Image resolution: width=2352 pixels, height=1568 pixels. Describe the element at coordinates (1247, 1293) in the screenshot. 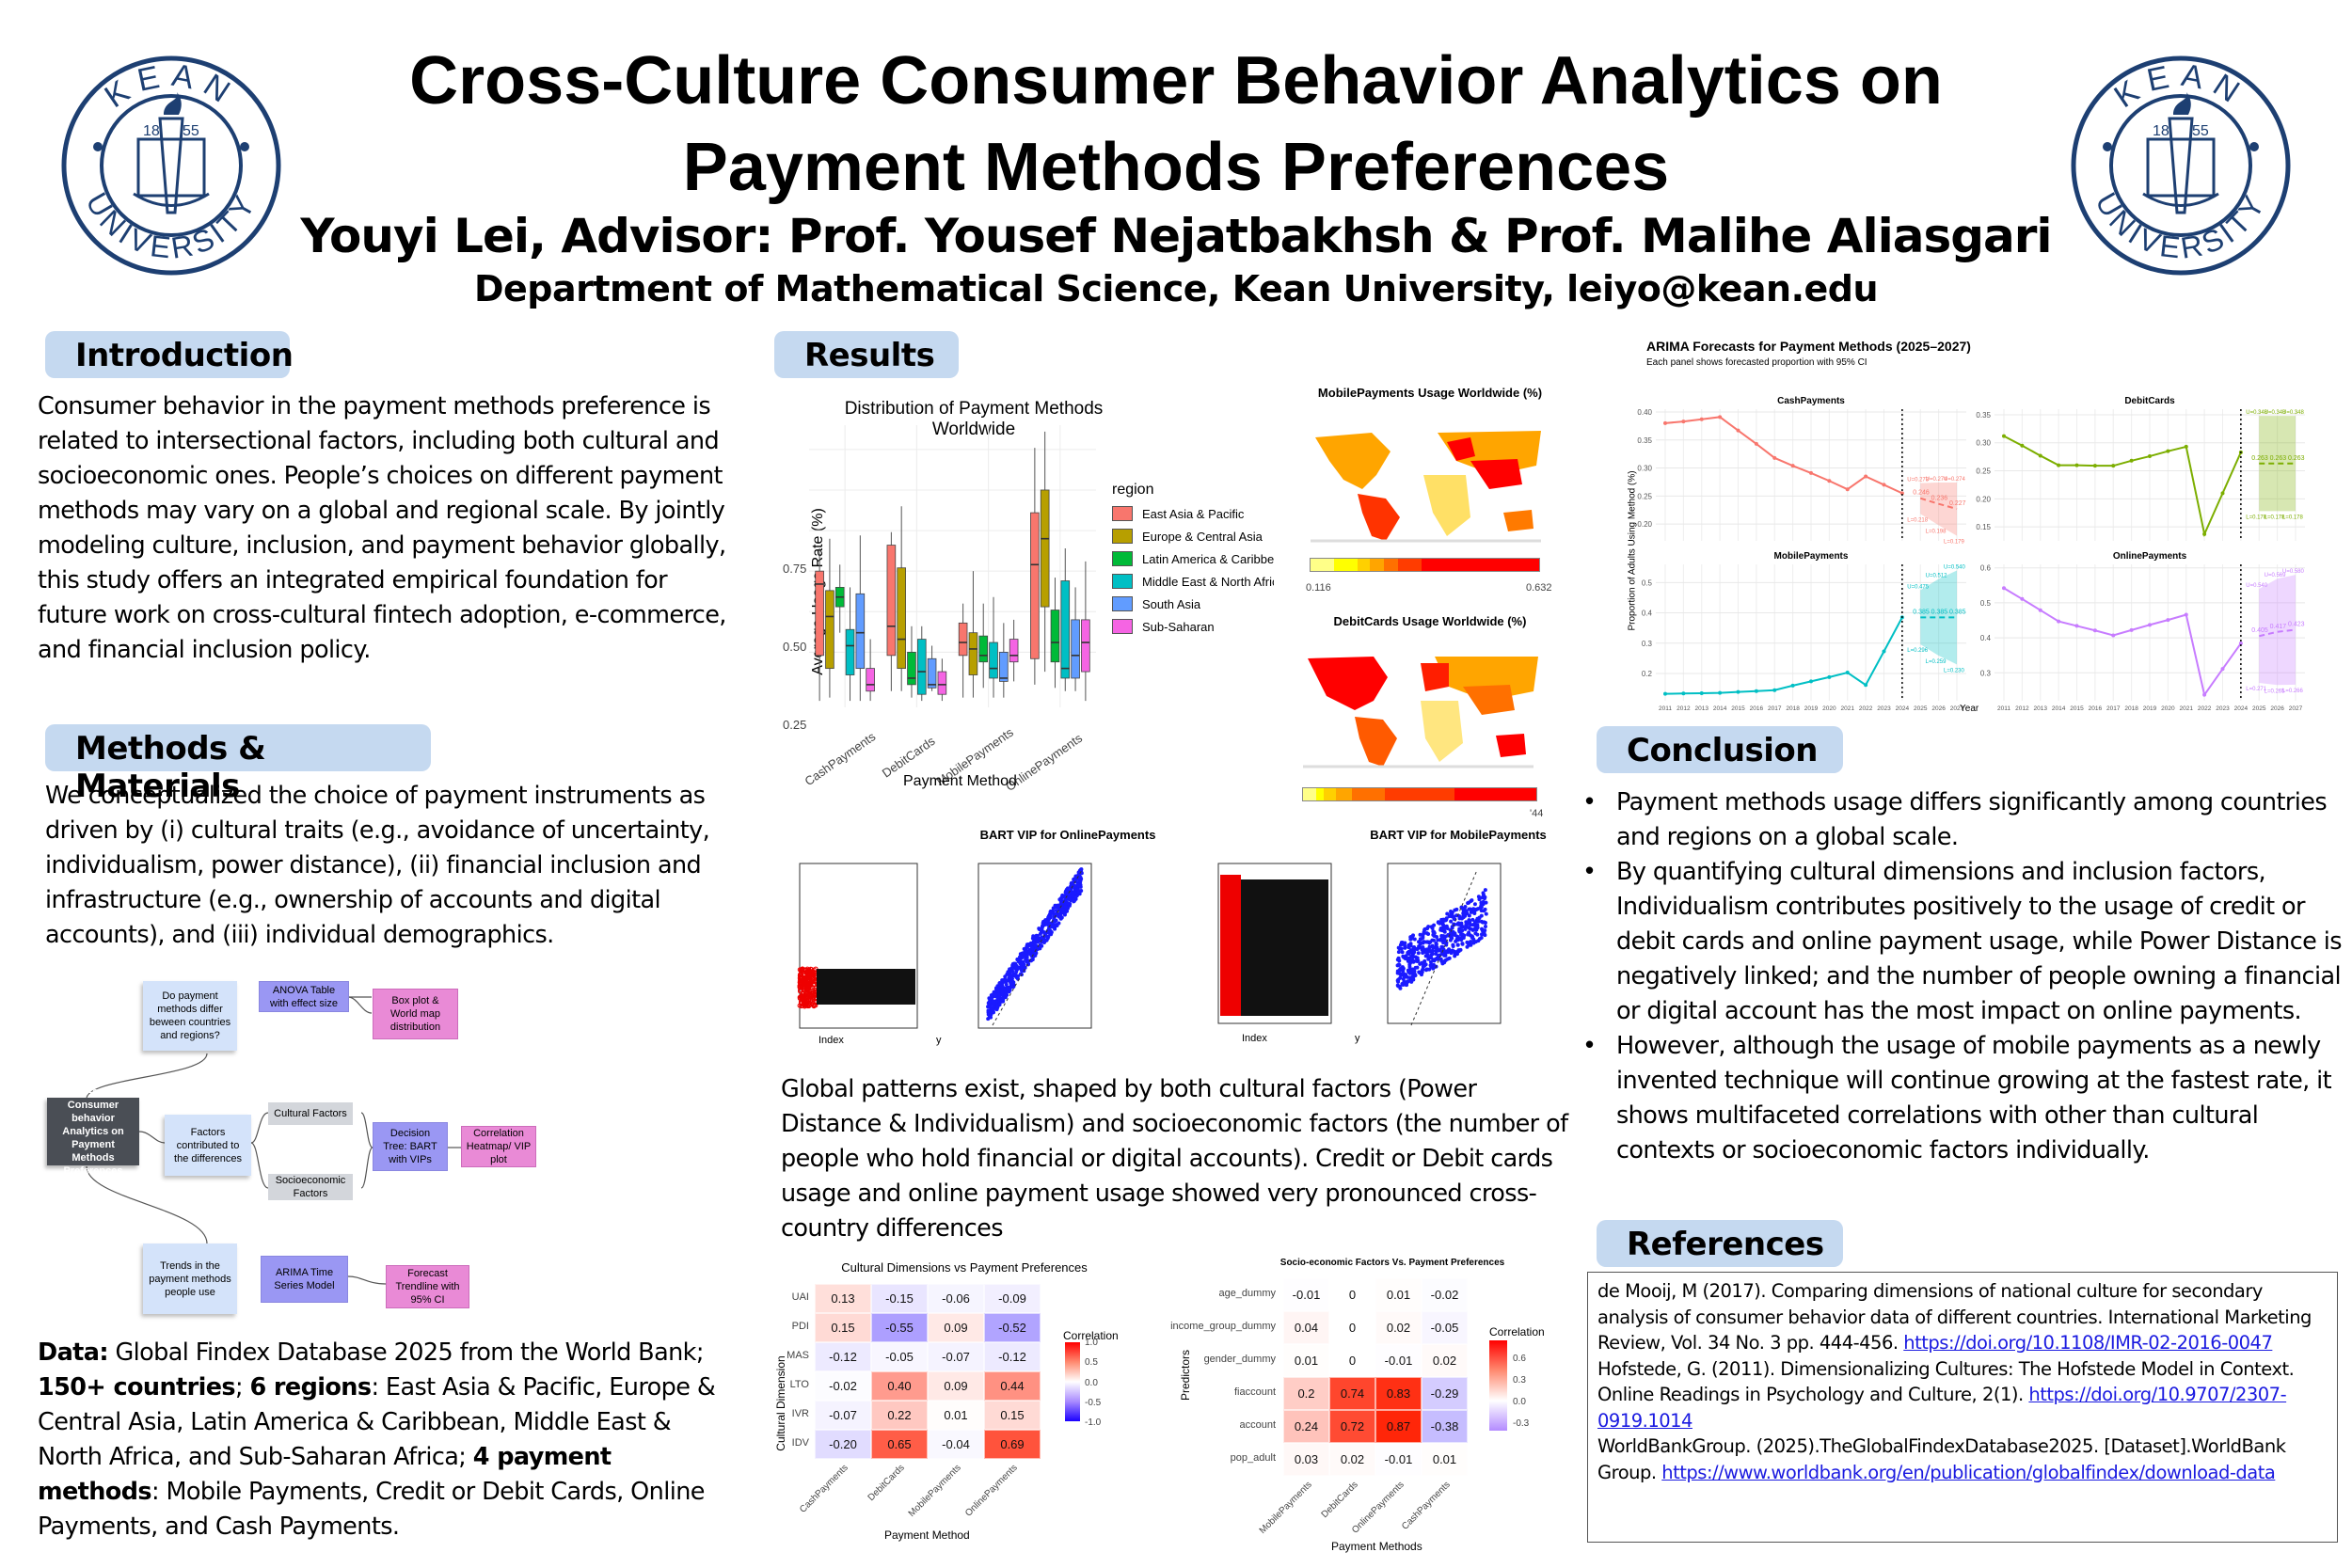

I see `heatmap-row-label: age_dummy` at that location.